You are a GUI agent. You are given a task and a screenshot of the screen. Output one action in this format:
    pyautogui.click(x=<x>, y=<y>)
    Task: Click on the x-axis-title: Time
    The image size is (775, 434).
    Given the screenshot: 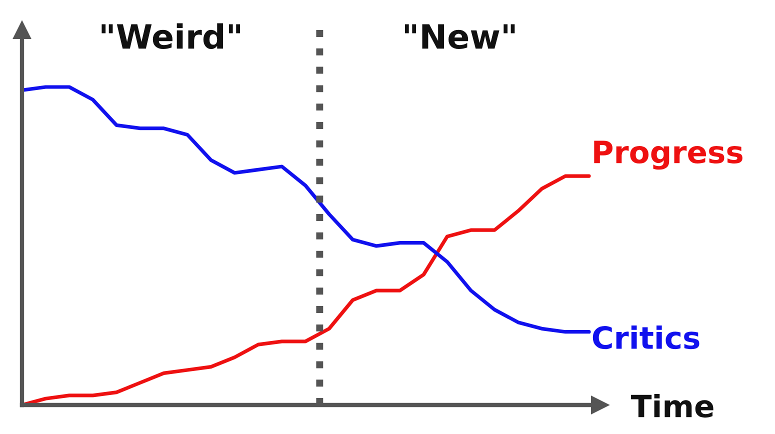 What is the action you would take?
    pyautogui.click(x=672, y=406)
    